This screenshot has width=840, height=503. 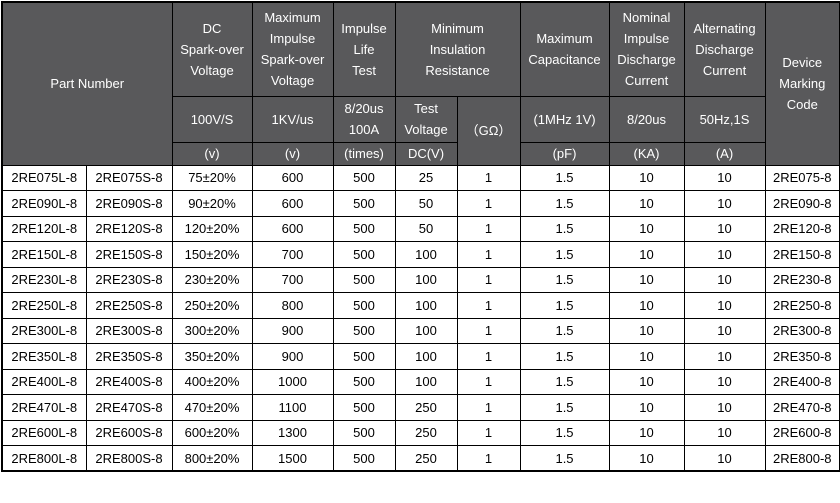 I want to click on header-max-impulse-sparkover-voltage: Maximum Impulse Spark-over Voltage, so click(x=292, y=49).